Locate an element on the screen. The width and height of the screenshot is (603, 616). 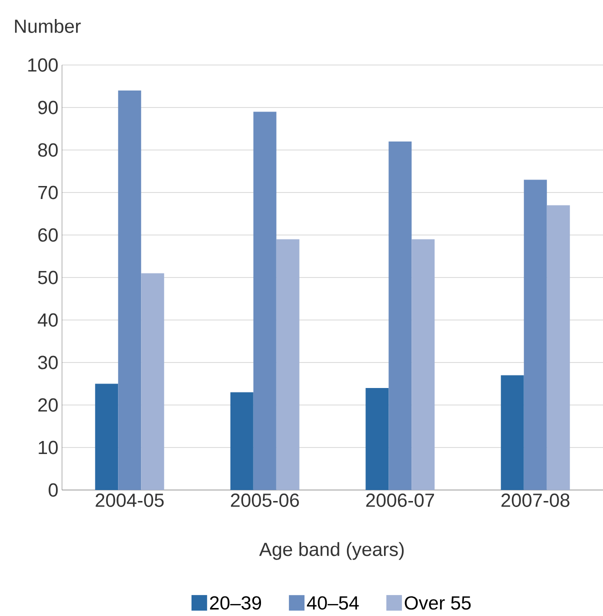
y-axis-title: Number is located at coordinates (48, 26).